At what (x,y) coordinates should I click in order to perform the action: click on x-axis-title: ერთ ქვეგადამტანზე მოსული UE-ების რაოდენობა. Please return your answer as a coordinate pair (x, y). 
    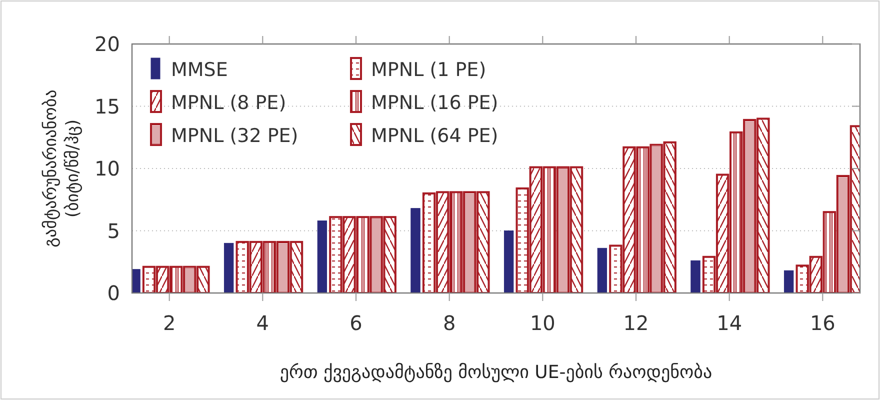
    Looking at the image, I should click on (496, 372).